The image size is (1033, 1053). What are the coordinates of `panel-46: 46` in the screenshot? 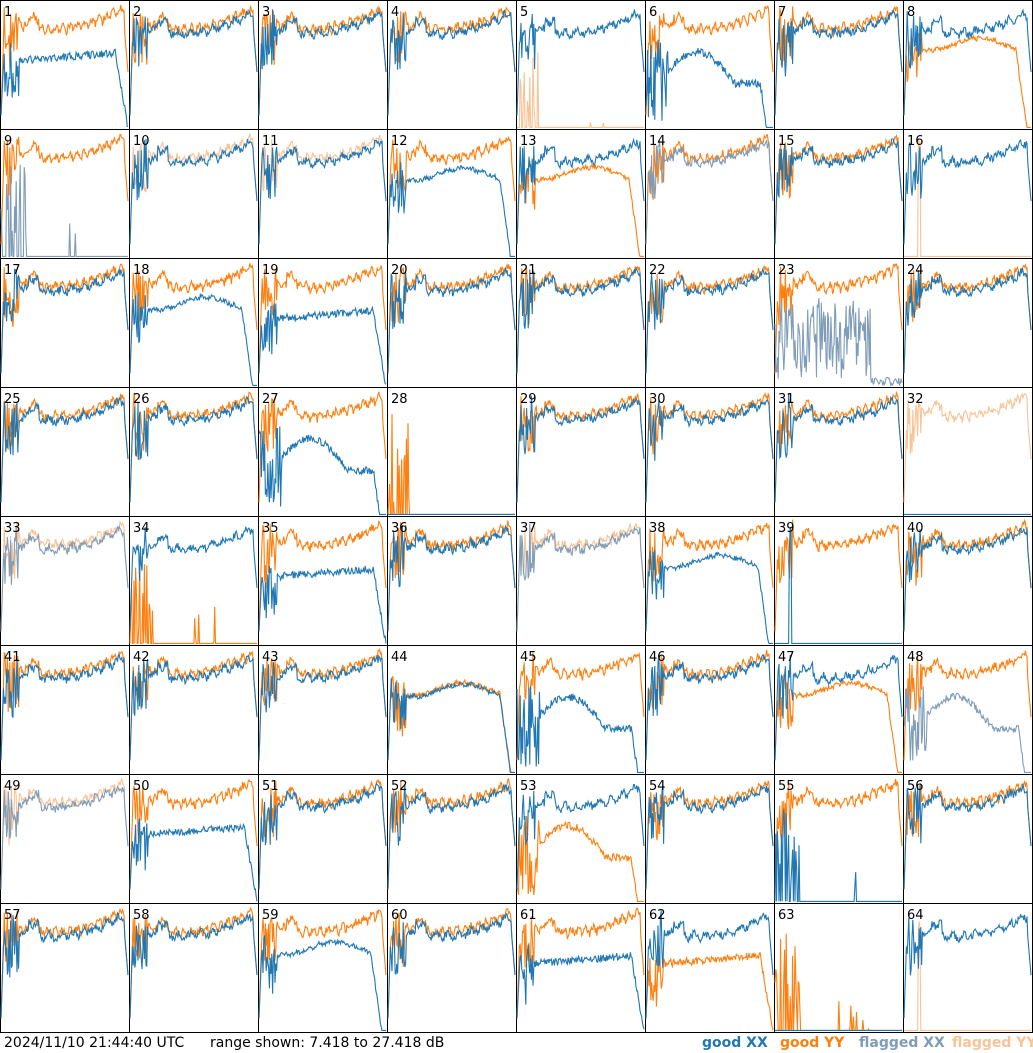 It's located at (710, 710).